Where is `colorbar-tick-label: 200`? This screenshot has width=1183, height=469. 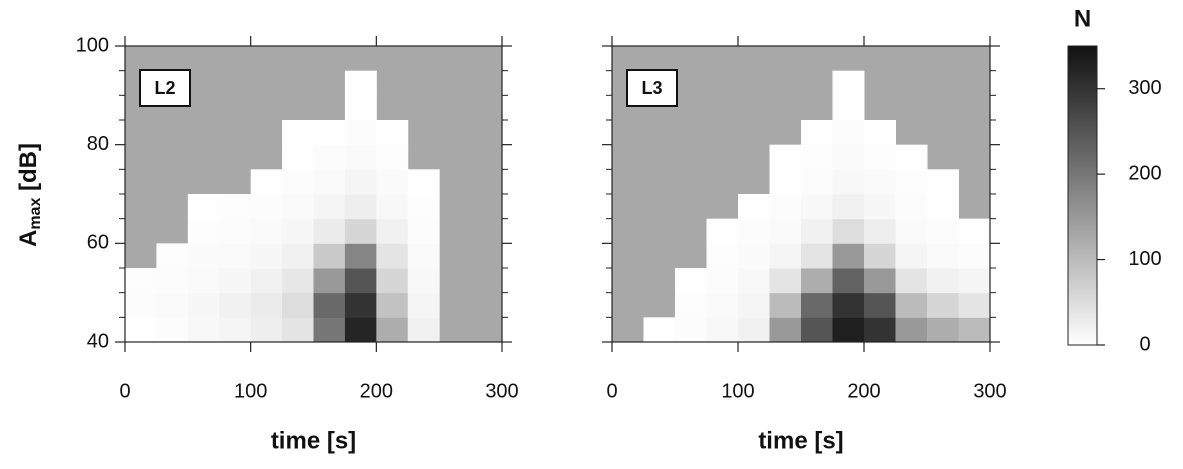 colorbar-tick-label: 200 is located at coordinates (1144, 173).